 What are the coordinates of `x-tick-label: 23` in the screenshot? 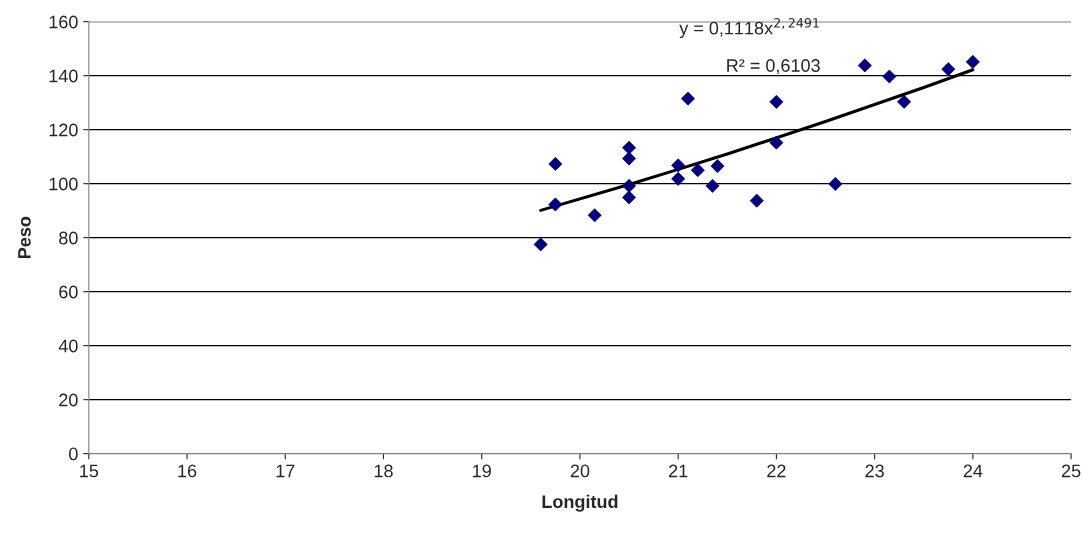 It's located at (874, 471).